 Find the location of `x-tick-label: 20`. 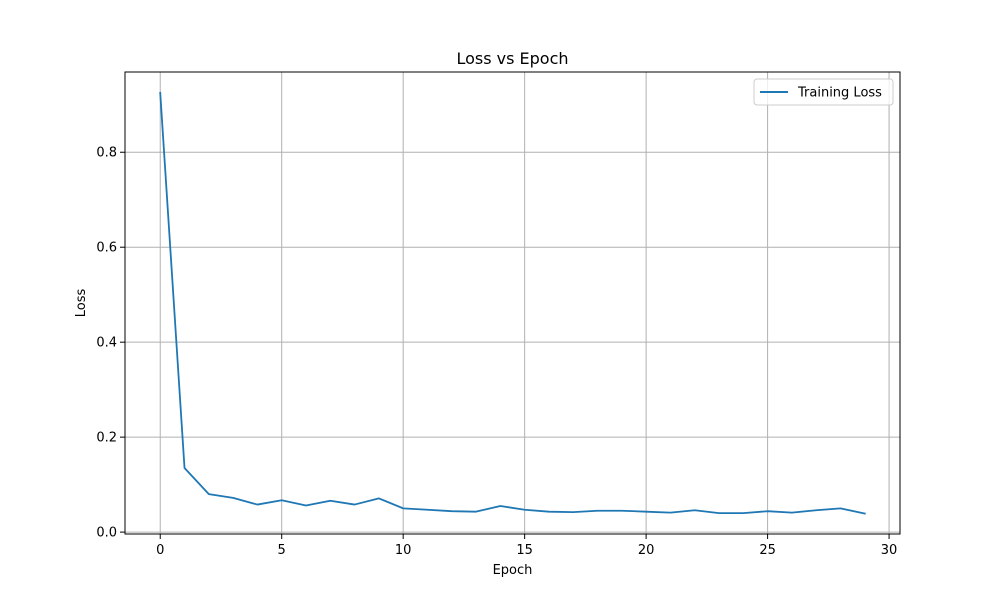

x-tick-label: 20 is located at coordinates (646, 550).